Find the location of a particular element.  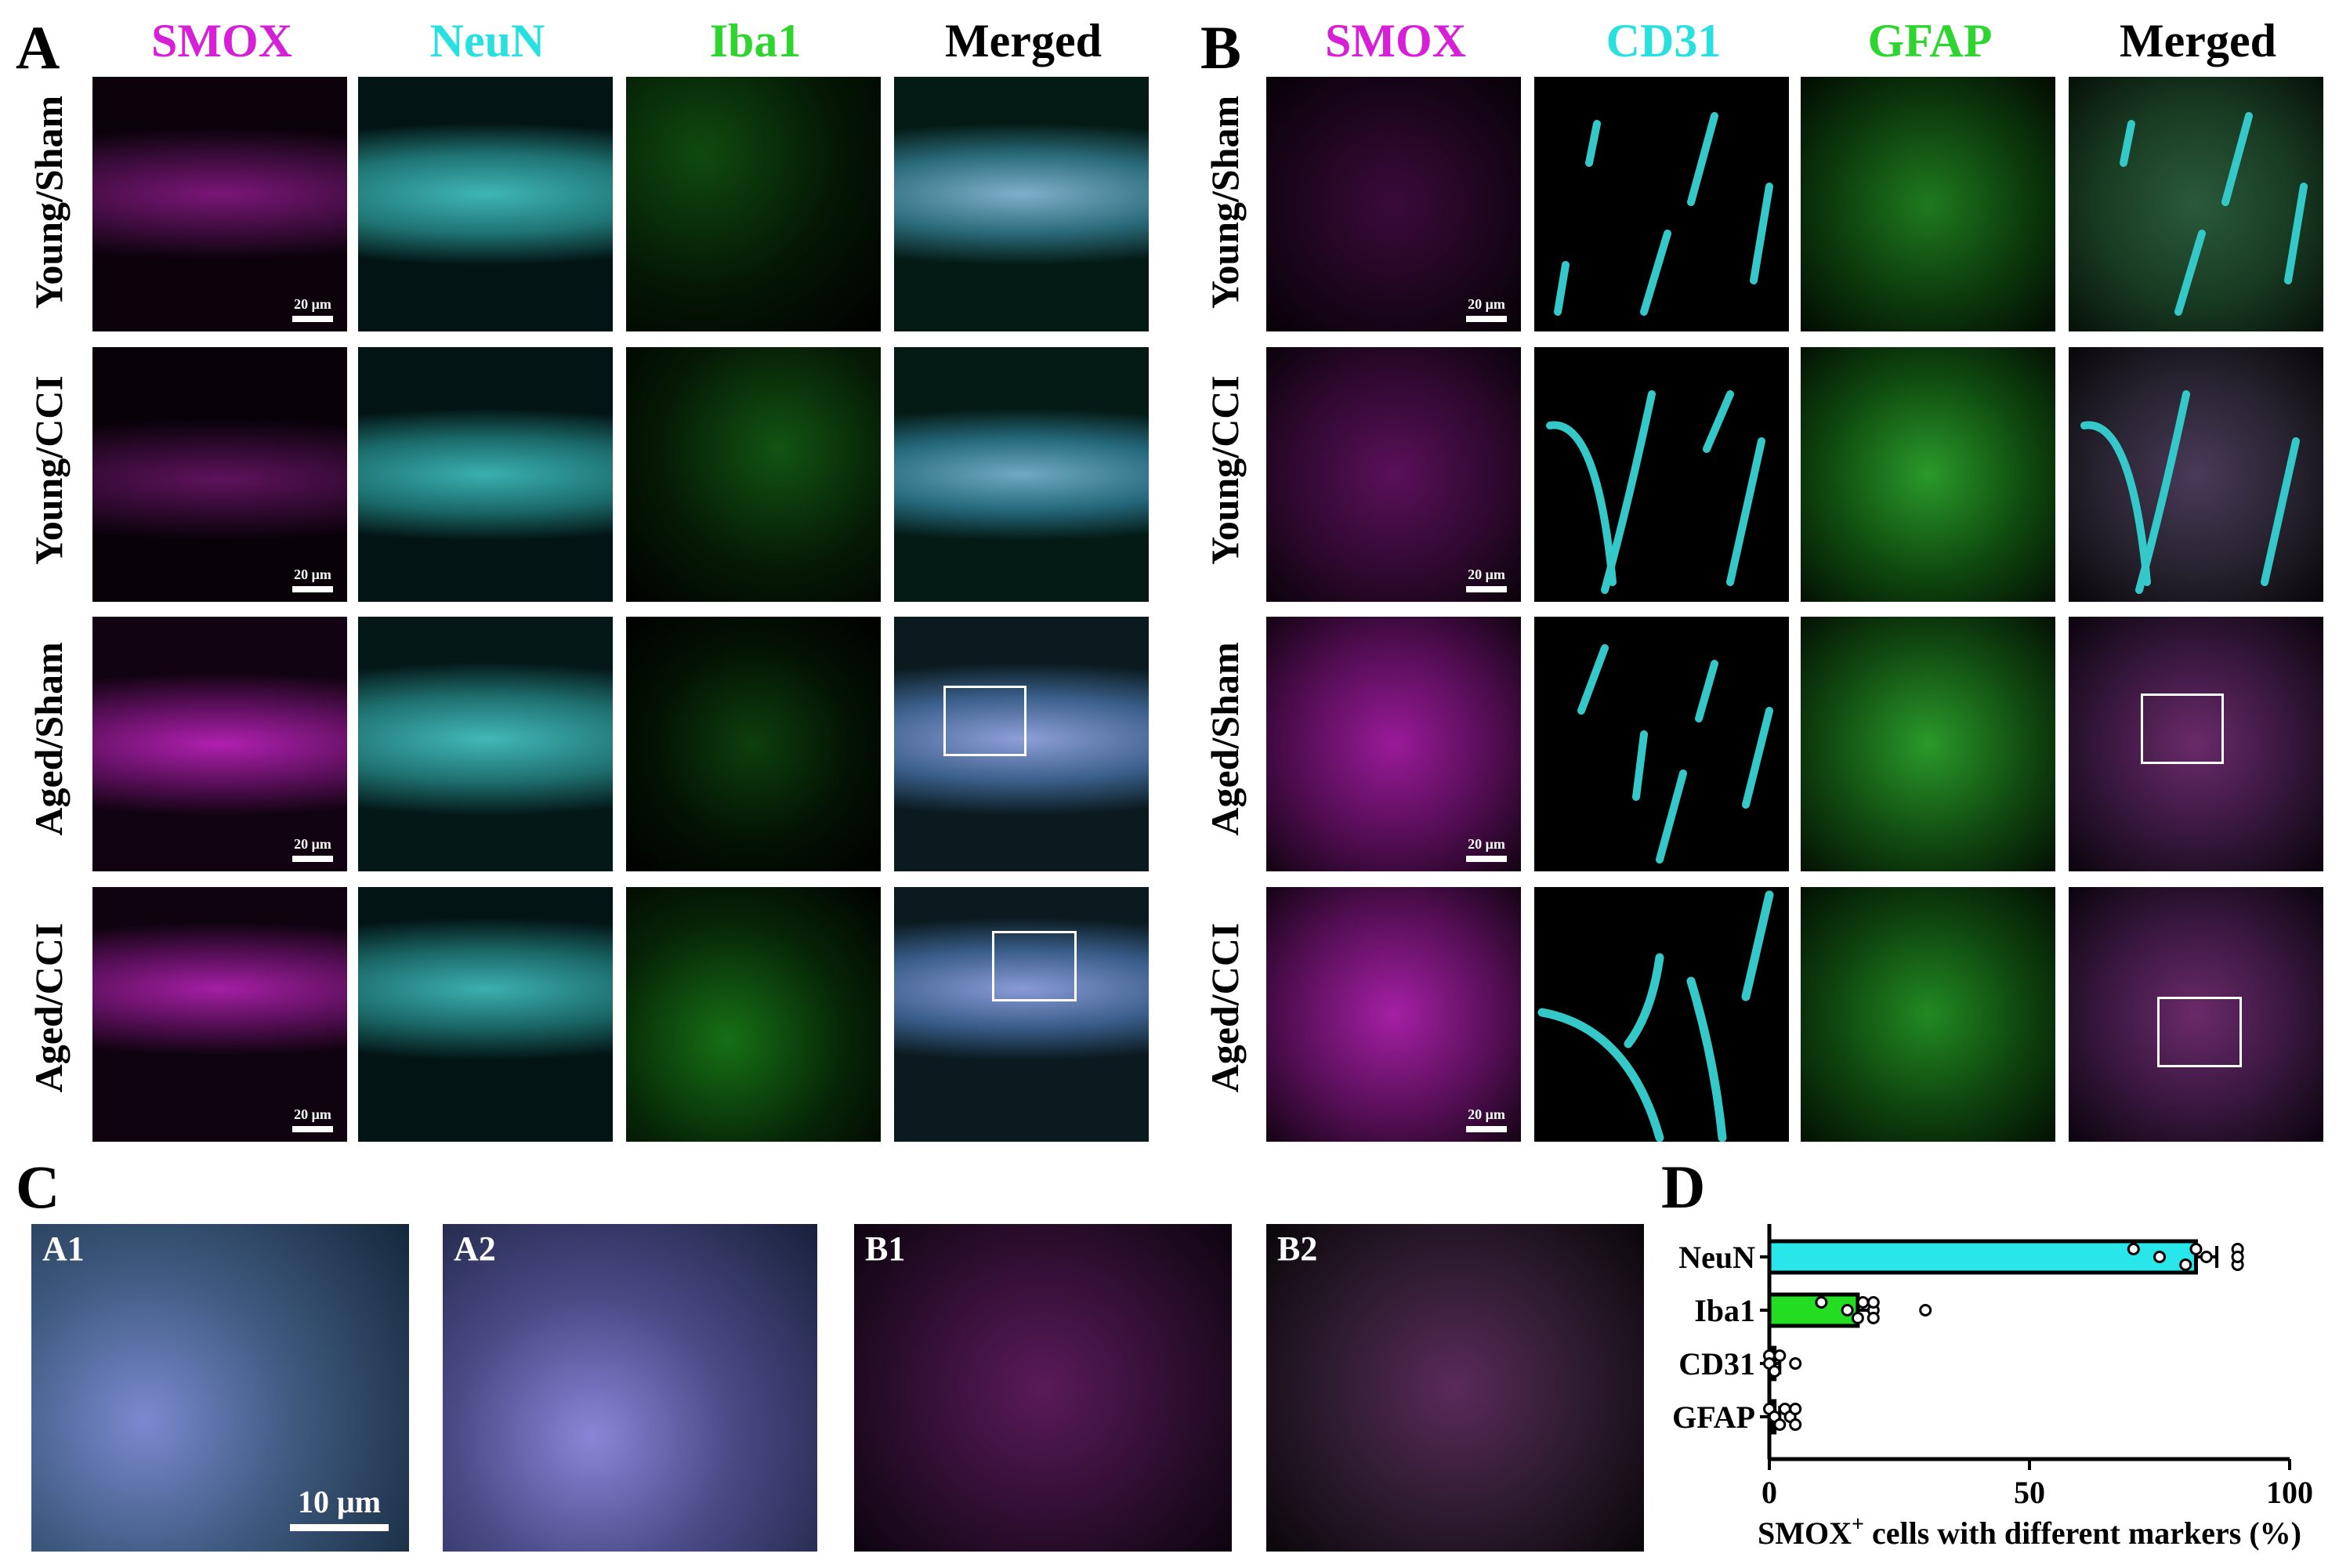

c-inset-label: A1 is located at coordinates (64, 1248).